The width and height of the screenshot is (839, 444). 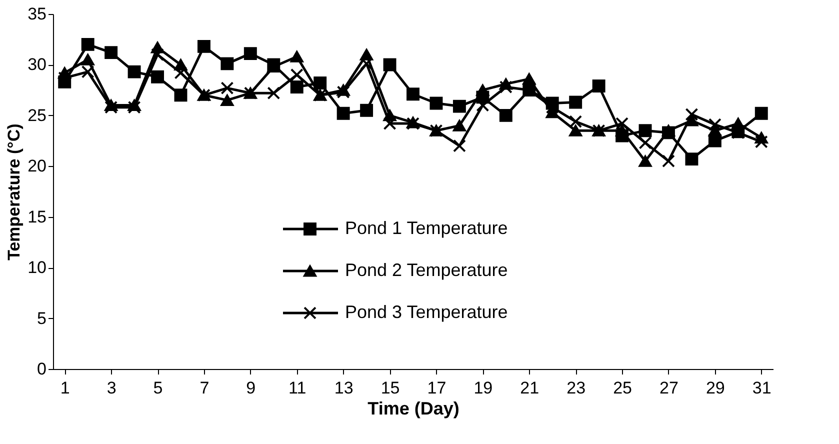 What do you see at coordinates (622, 388) in the screenshot?
I see `x-tick-label: 25` at bounding box center [622, 388].